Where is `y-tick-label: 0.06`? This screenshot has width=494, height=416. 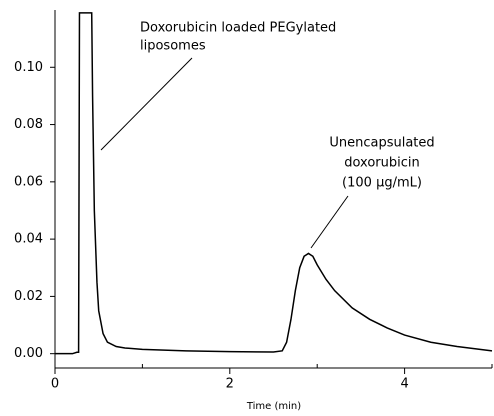
y-tick-label: 0.06 is located at coordinates (28, 181).